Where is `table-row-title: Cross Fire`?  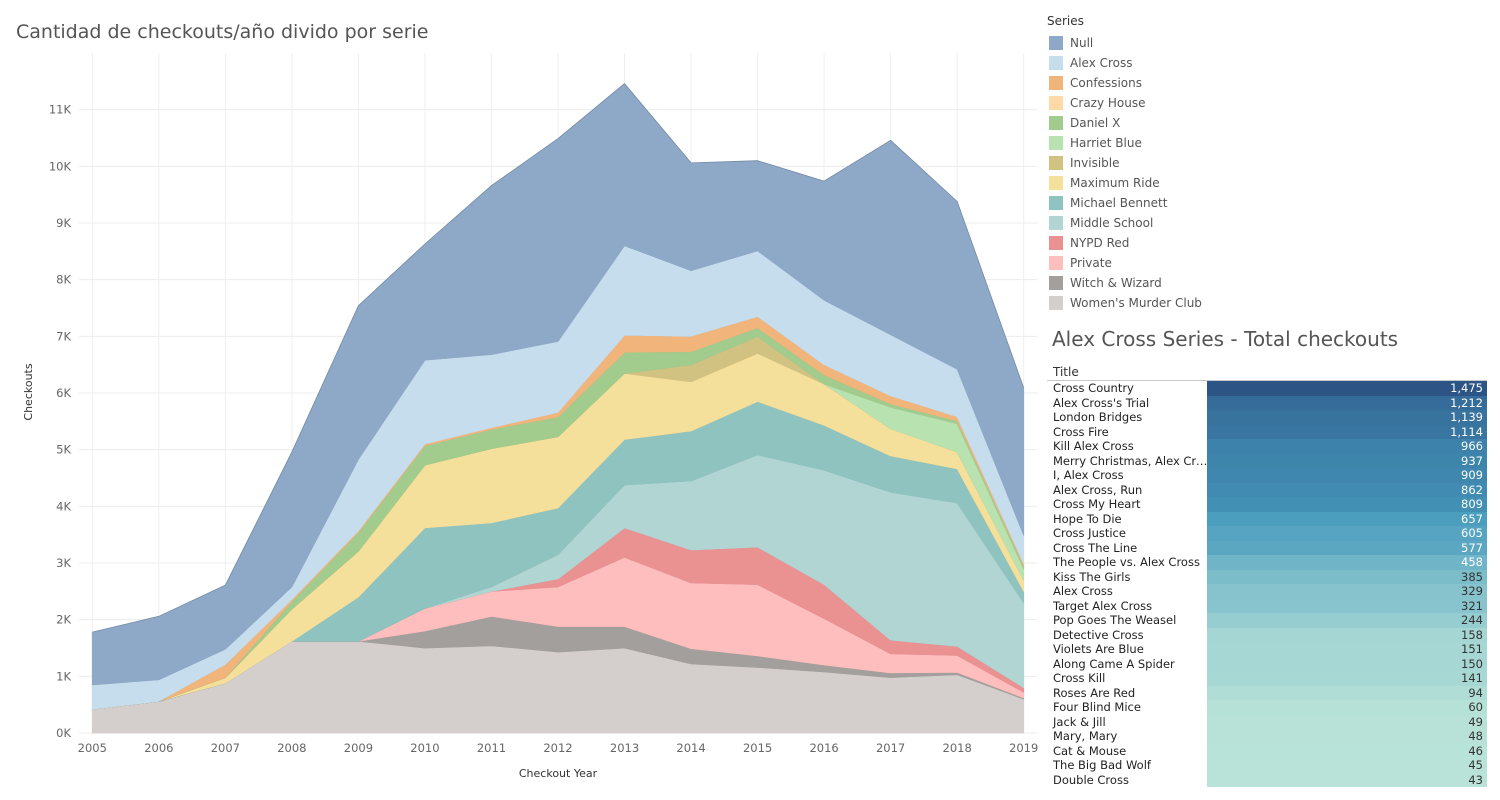 table-row-title: Cross Fire is located at coordinates (1081, 431).